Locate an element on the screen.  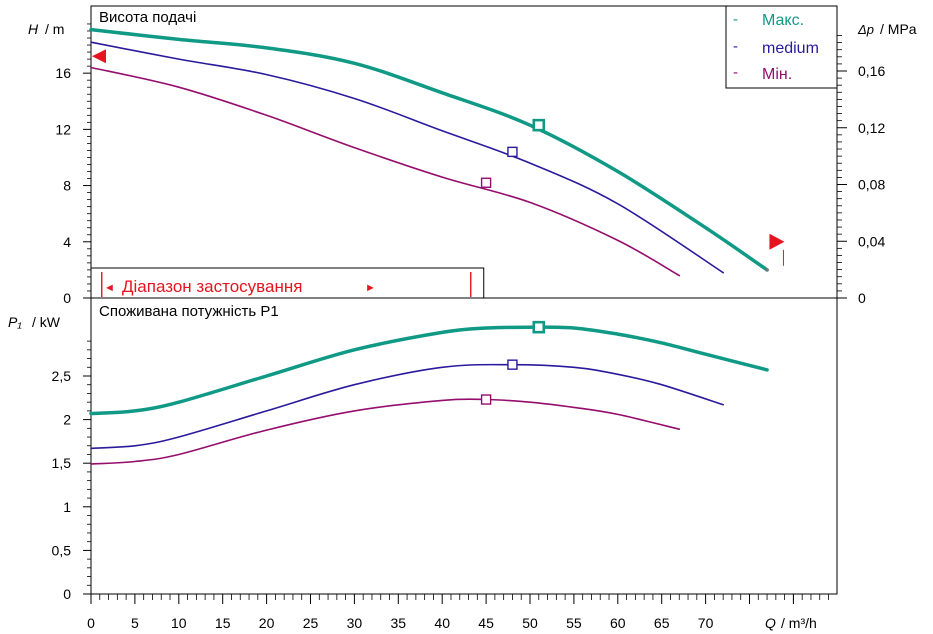
x-axis-symbol: Q is located at coordinates (770, 623).